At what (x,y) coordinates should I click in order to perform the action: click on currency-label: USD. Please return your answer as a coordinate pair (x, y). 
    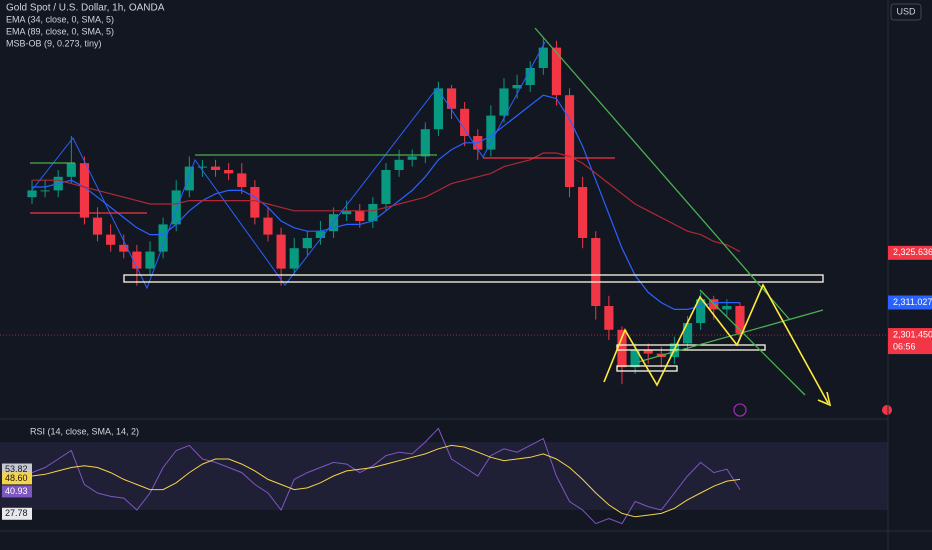
    Looking at the image, I should click on (906, 11).